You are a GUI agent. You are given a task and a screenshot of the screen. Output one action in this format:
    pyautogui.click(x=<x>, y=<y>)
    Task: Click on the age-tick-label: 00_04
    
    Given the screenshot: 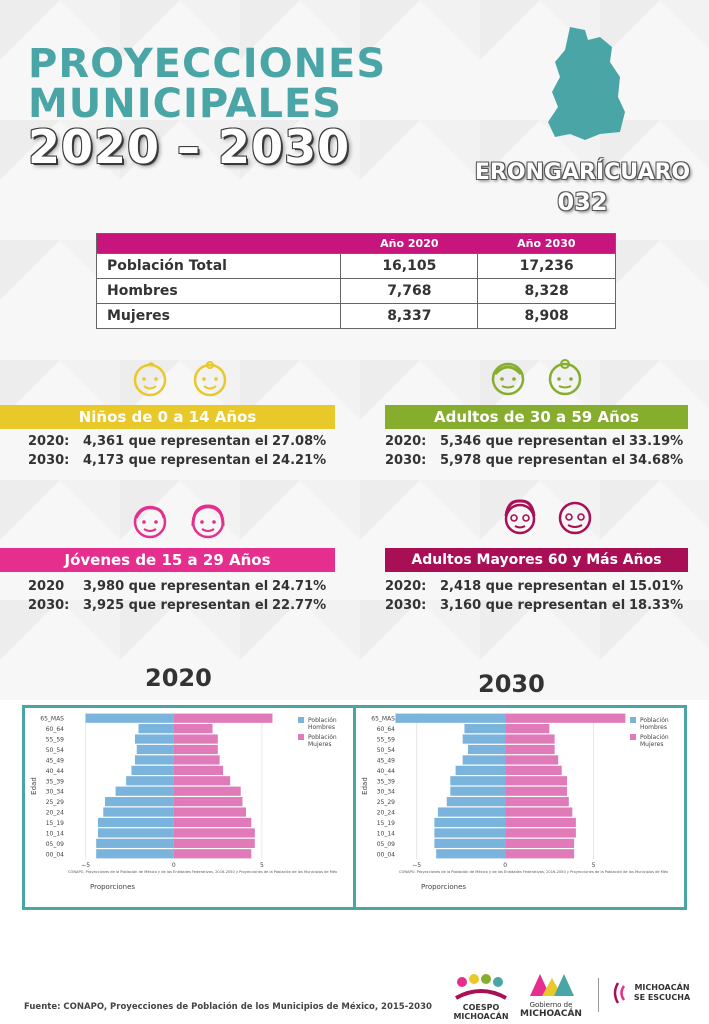 What is the action you would take?
    pyautogui.click(x=386, y=854)
    